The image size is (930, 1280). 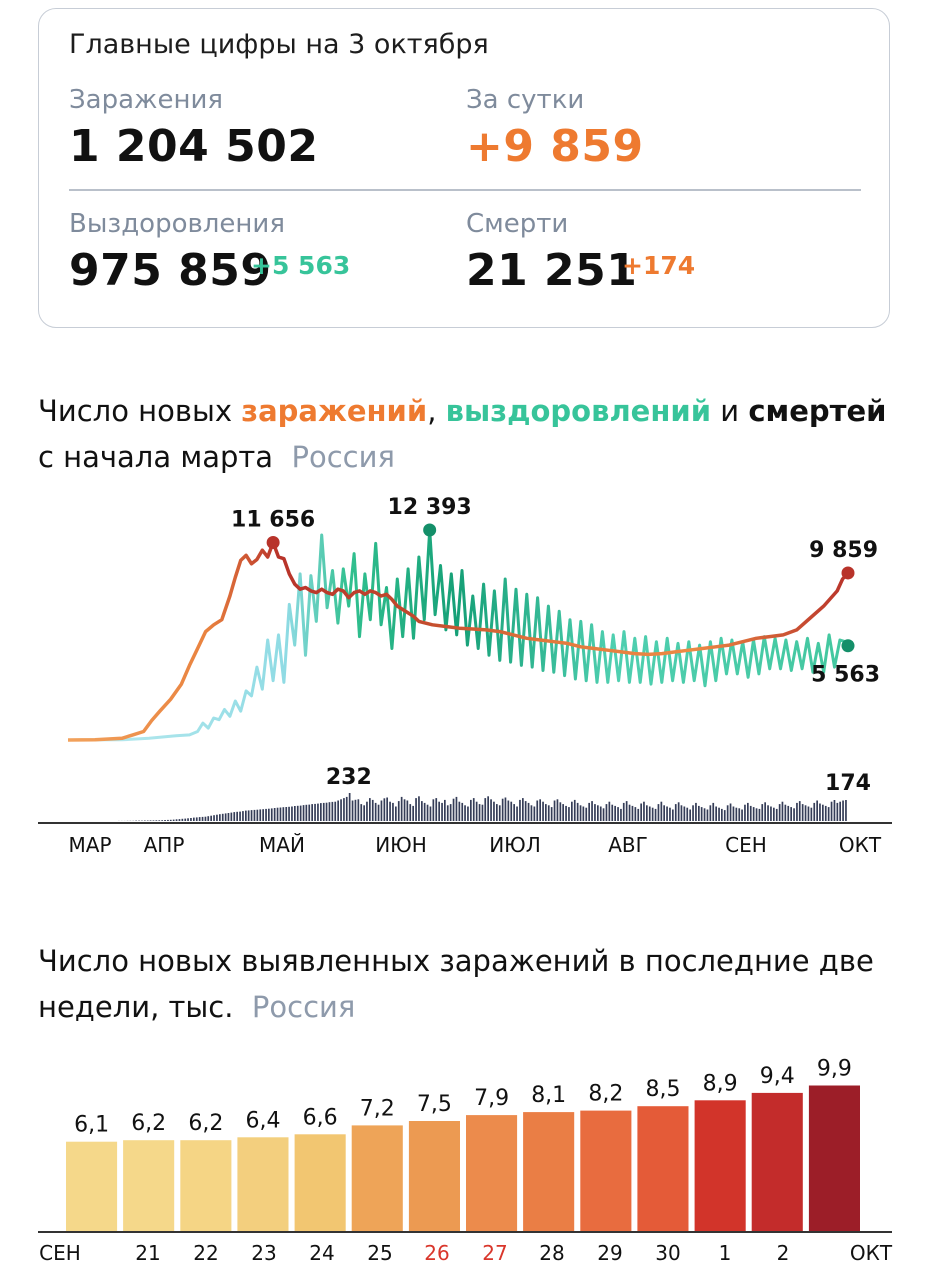 What do you see at coordinates (465, 190) in the screenshot?
I see `card-divider` at bounding box center [465, 190].